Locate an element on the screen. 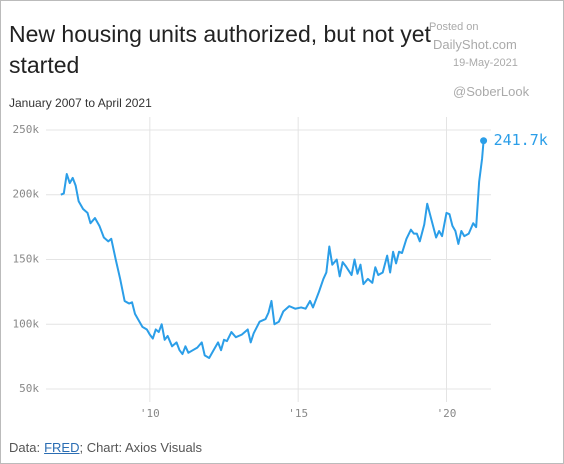 The width and height of the screenshot is (564, 464). value-label: 241.7k is located at coordinates (521, 140).